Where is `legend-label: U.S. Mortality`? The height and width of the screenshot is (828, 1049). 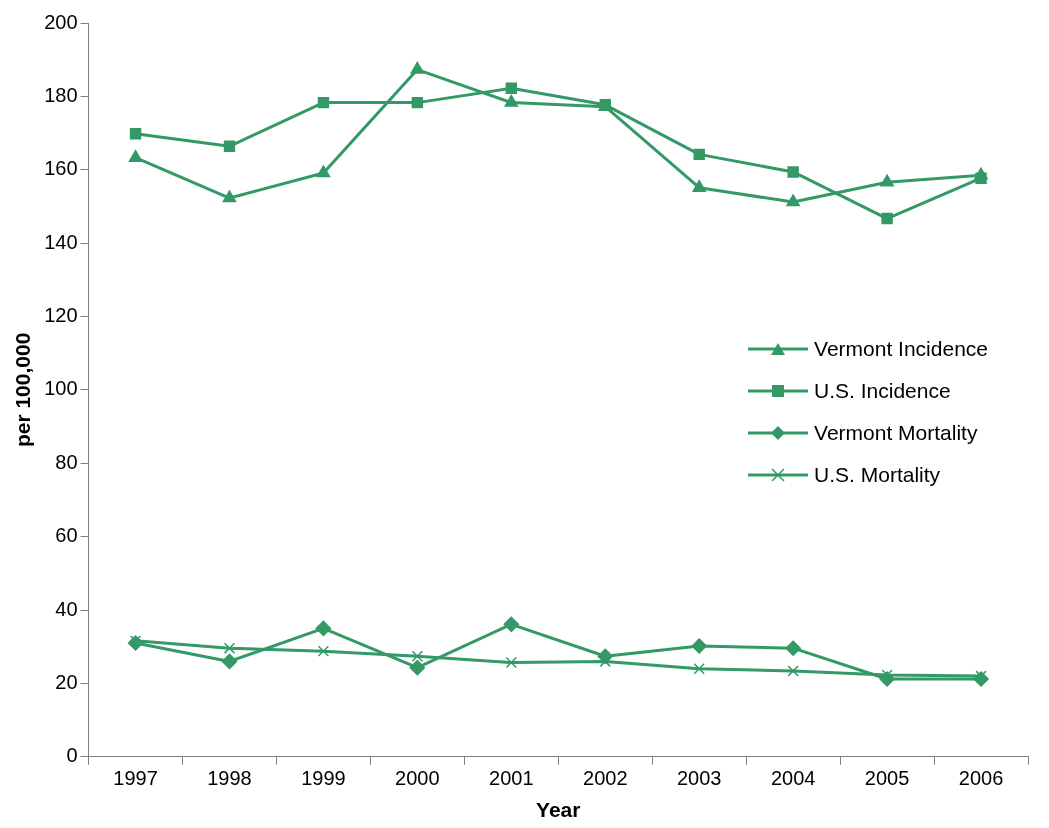
legend-label: U.S. Mortality is located at coordinates (877, 475).